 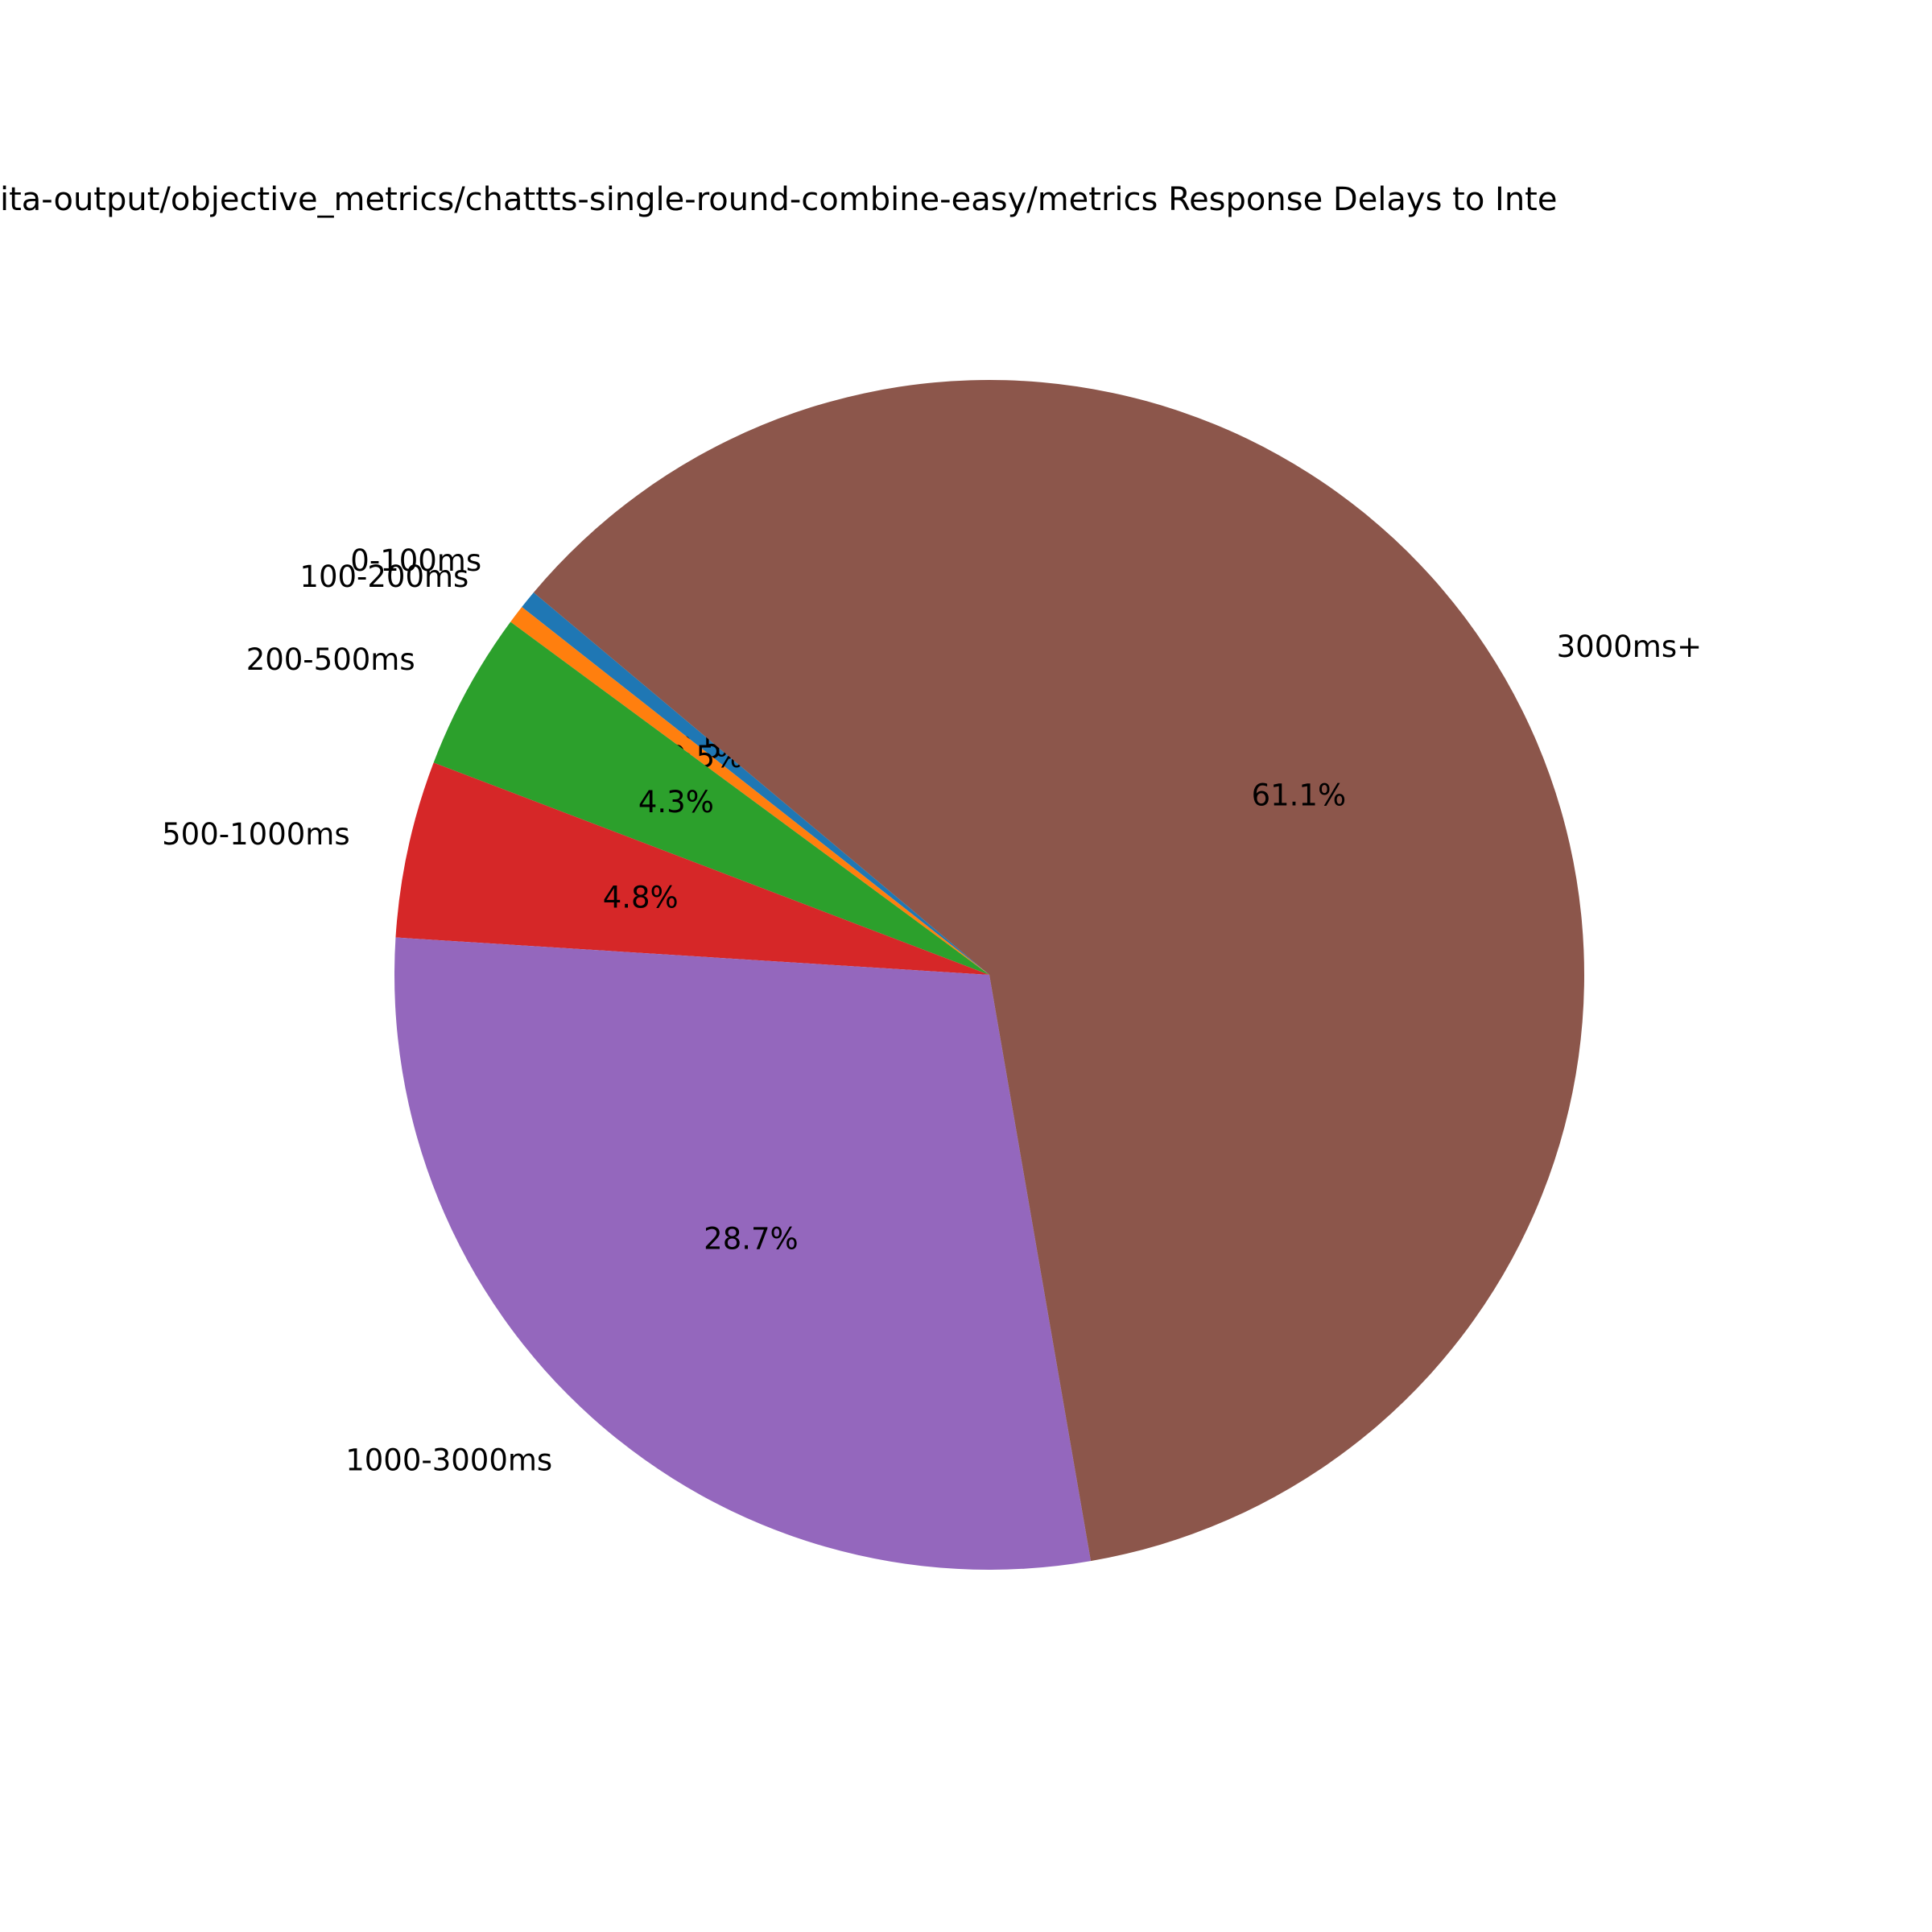 What do you see at coordinates (415, 560) in the screenshot?
I see `slice-label: 0-100ms` at bounding box center [415, 560].